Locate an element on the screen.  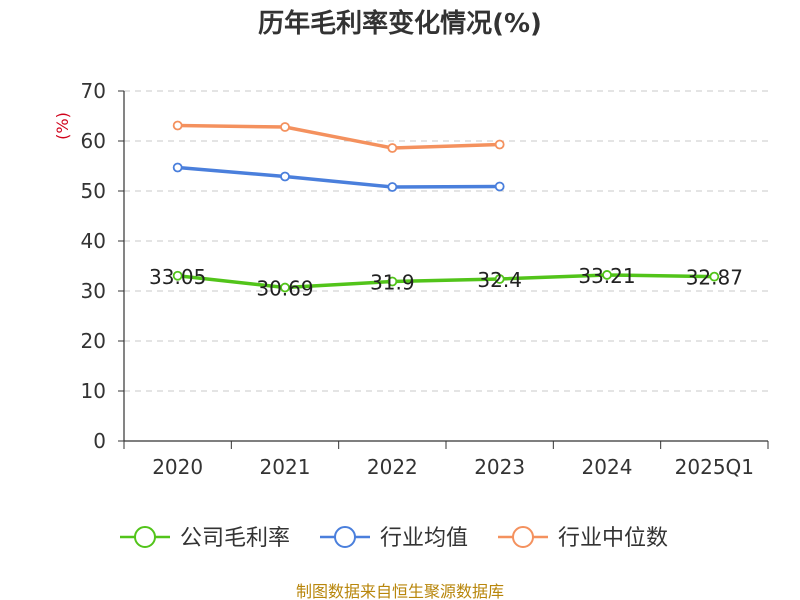
y-axis-label: (%) is located at coordinates (62, 126).